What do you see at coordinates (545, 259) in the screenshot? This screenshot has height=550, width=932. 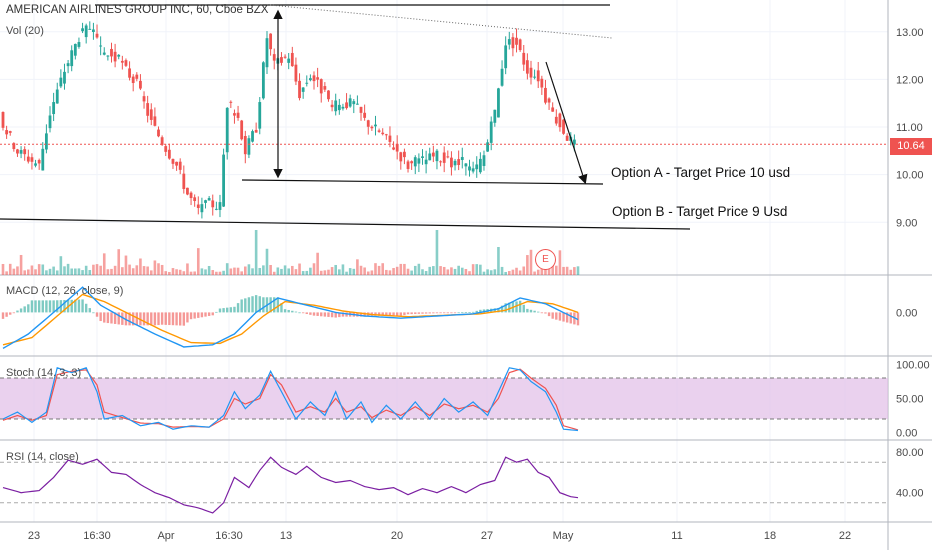 I see `earnings-marker-icon: E` at bounding box center [545, 259].